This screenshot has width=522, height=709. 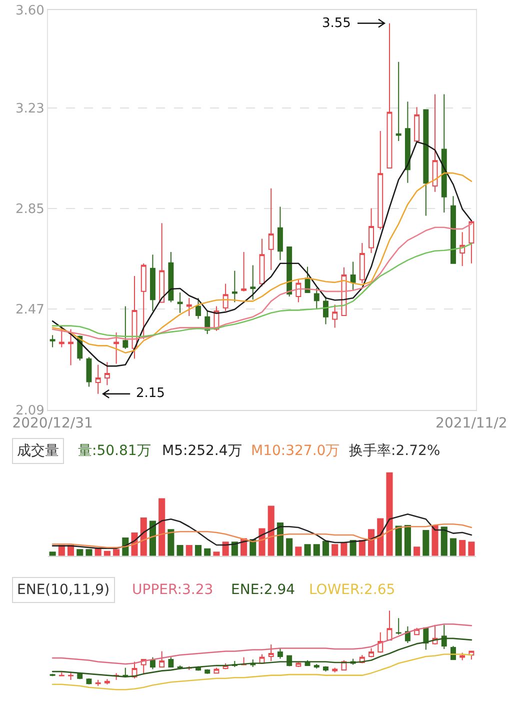 What do you see at coordinates (29, 210) in the screenshot?
I see `y-tick-label: 2.85` at bounding box center [29, 210].